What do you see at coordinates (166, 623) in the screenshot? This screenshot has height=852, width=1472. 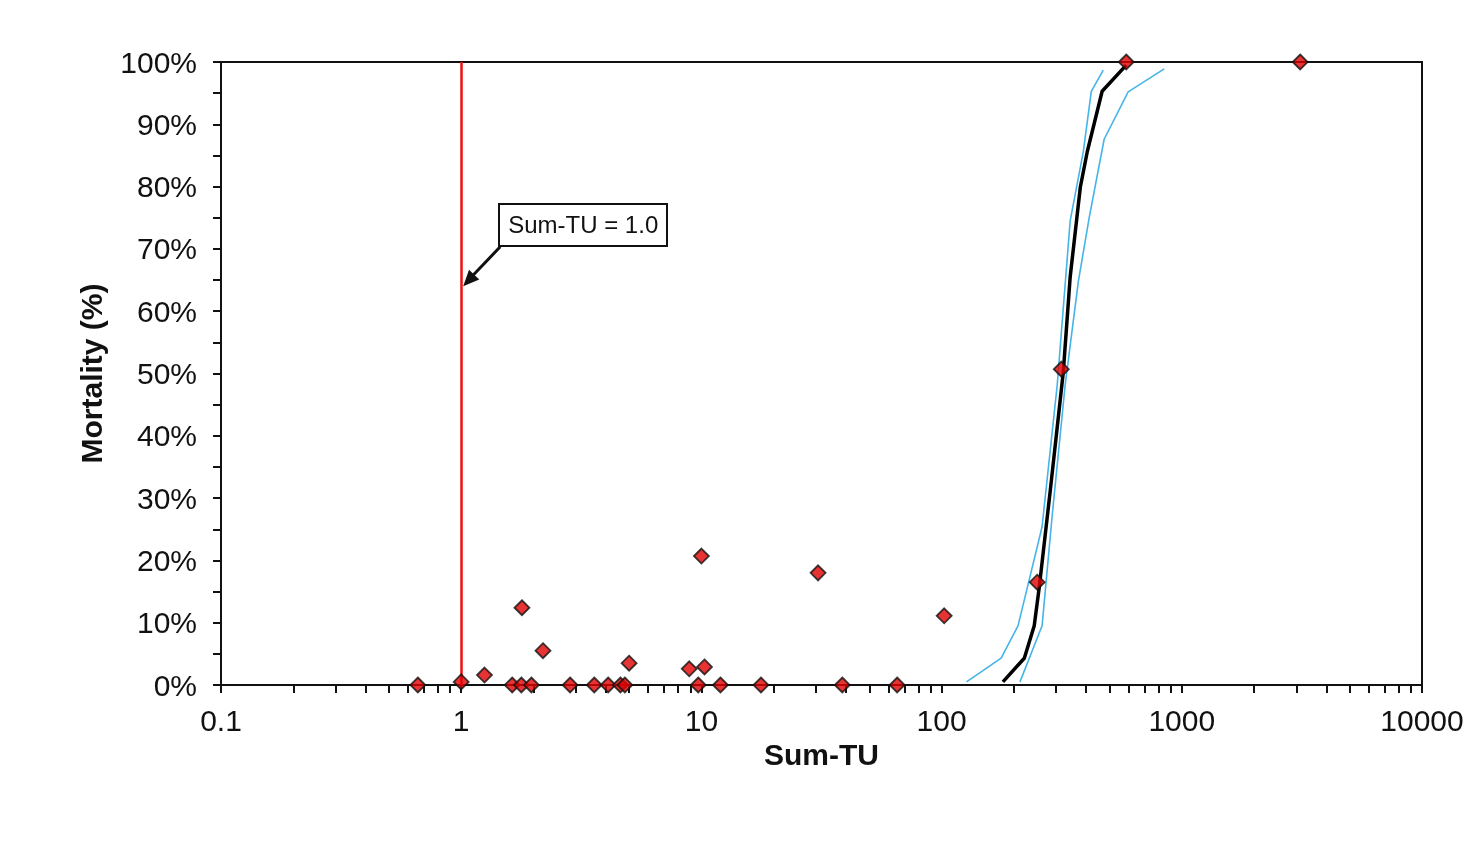 I see `y-tick-label: 10%` at bounding box center [166, 623].